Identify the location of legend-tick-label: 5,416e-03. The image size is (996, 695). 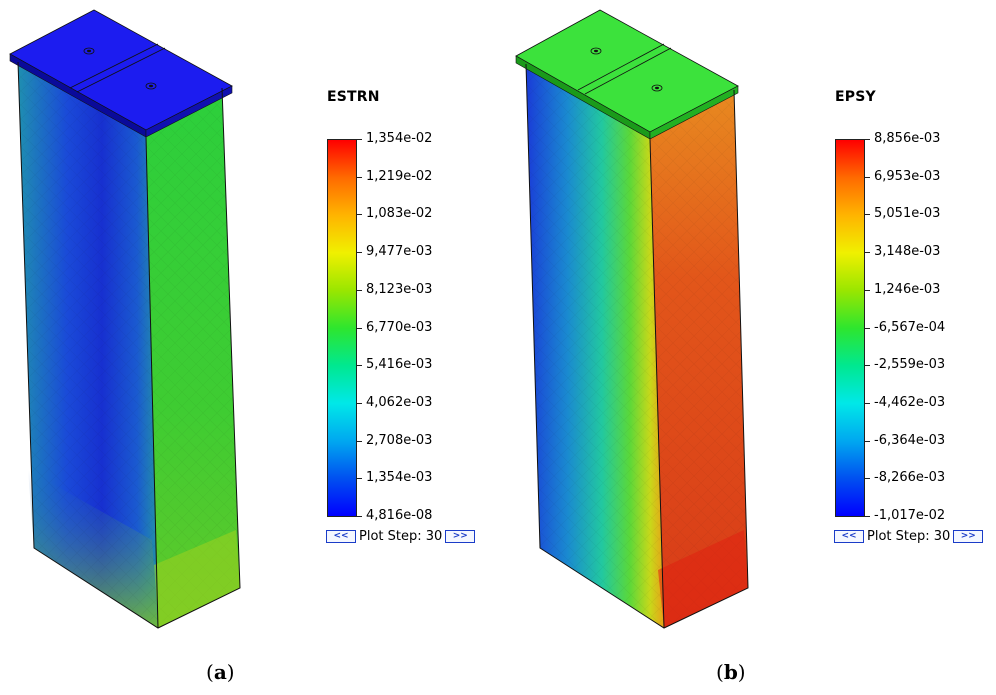
(399, 365).